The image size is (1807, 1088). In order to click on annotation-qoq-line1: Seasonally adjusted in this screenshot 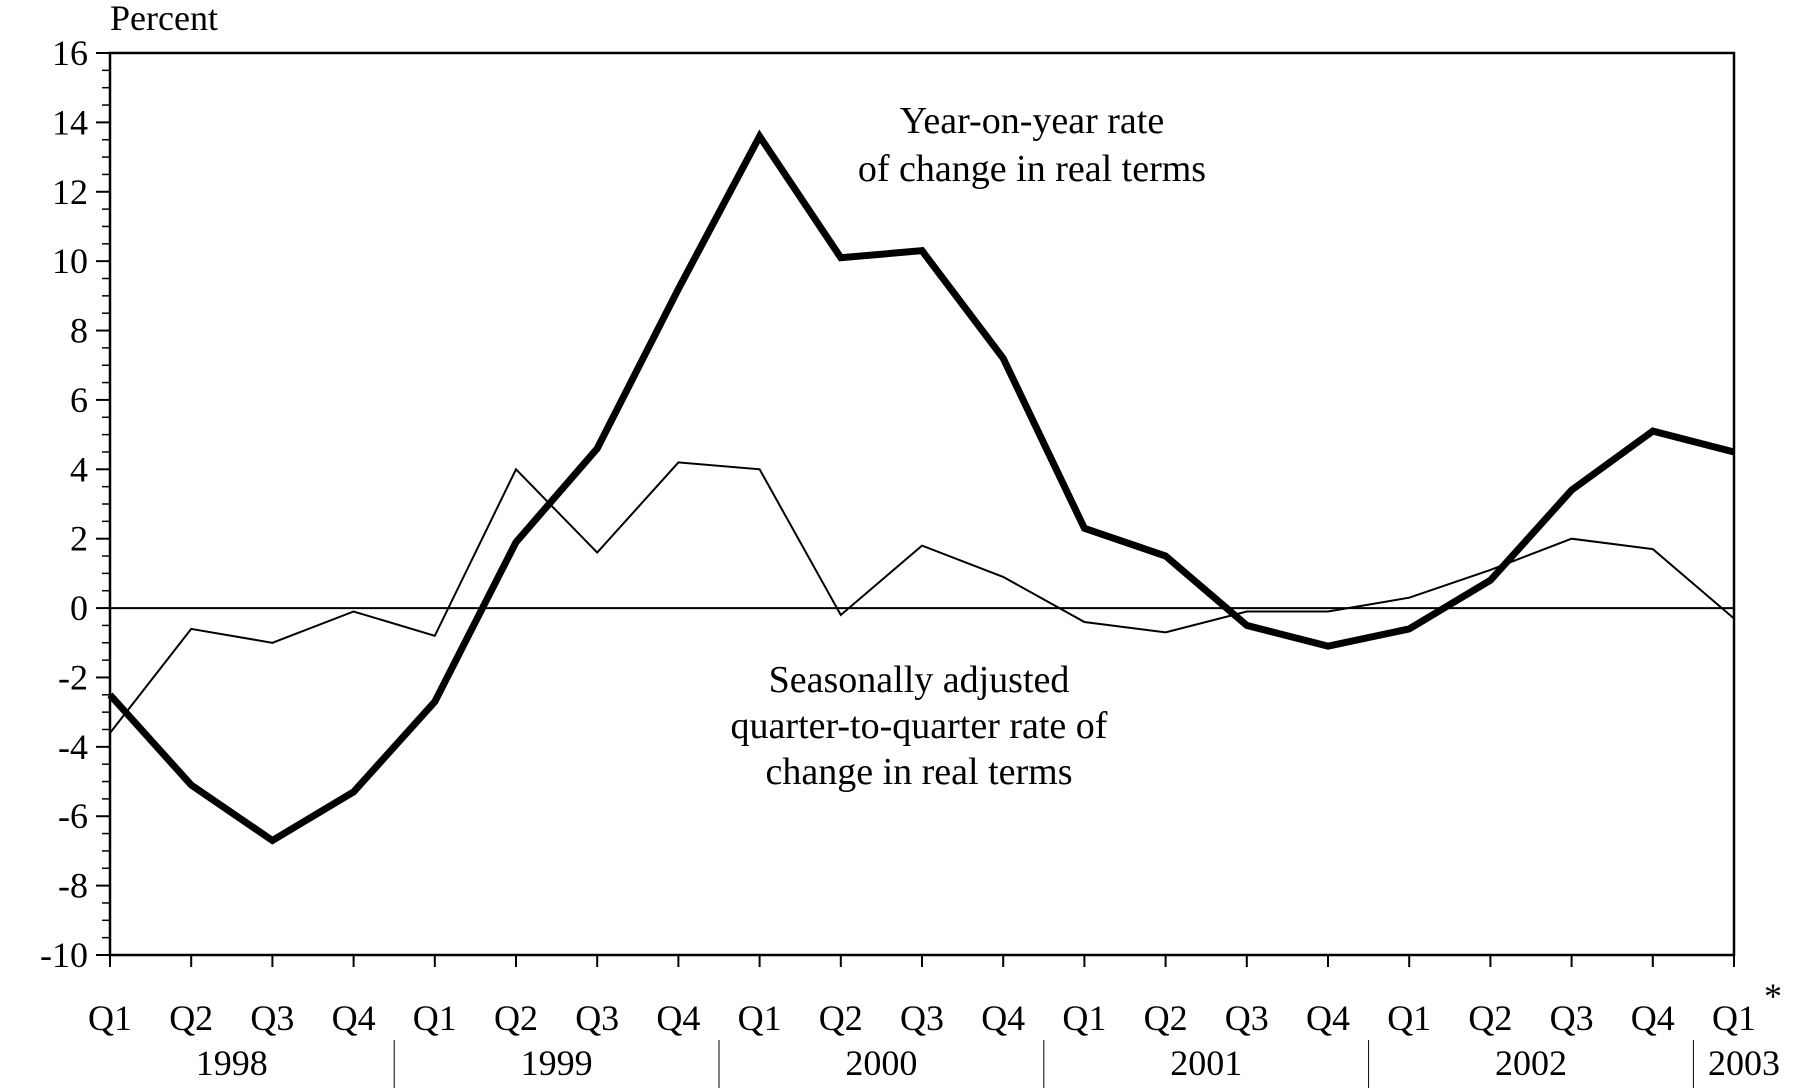, I will do `click(919, 680)`.